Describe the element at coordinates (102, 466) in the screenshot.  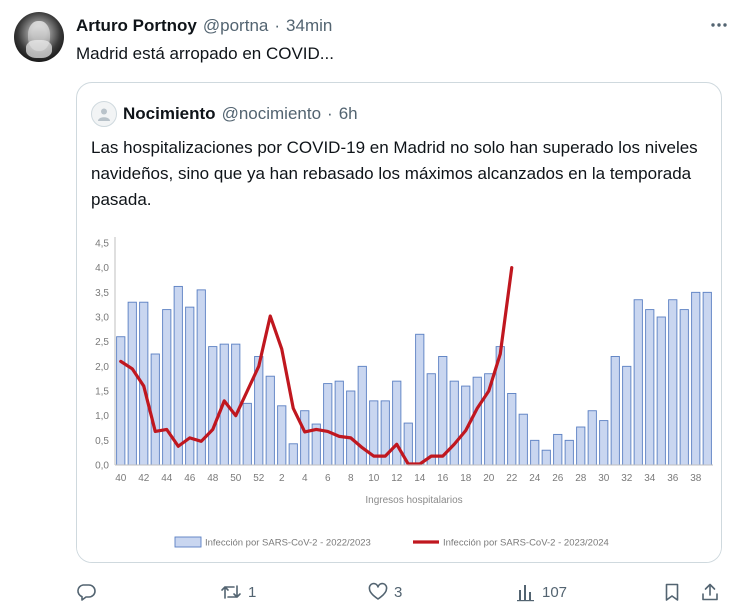
I see `y-tick-label: 0,0` at that location.